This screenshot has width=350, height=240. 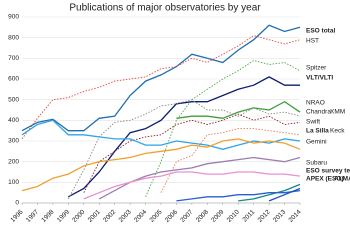 I want to click on legend-label: VLT/VLTI, so click(x=319, y=78).